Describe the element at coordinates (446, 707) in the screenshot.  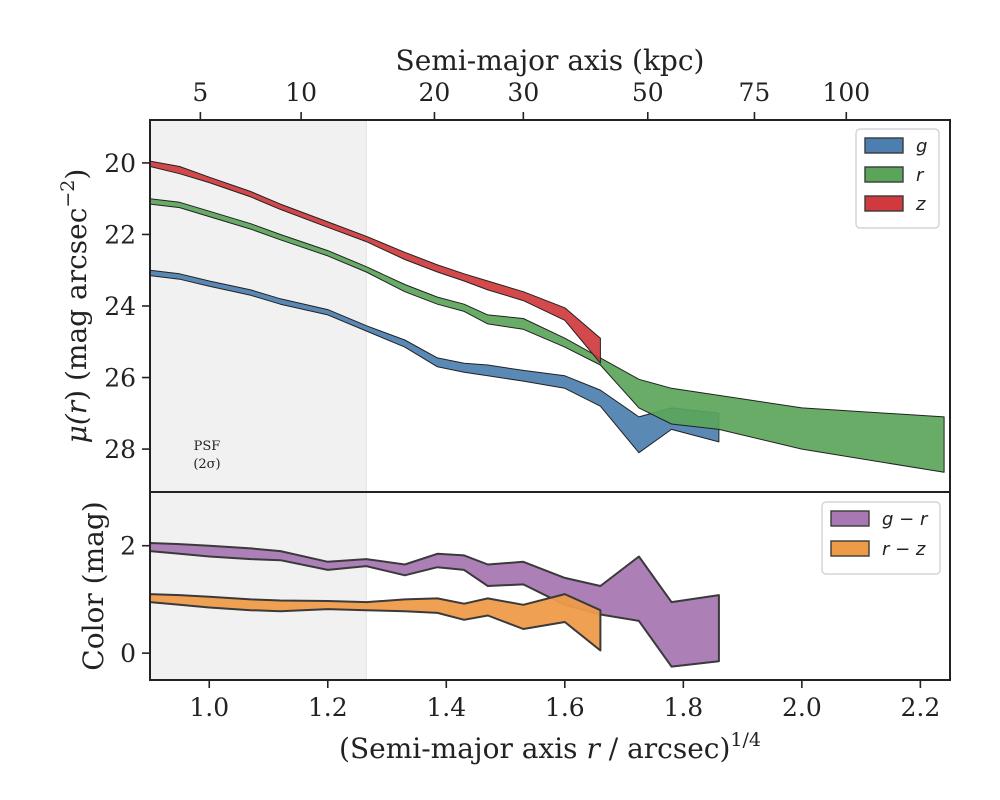
I see `x-tick-label: 1.4` at that location.